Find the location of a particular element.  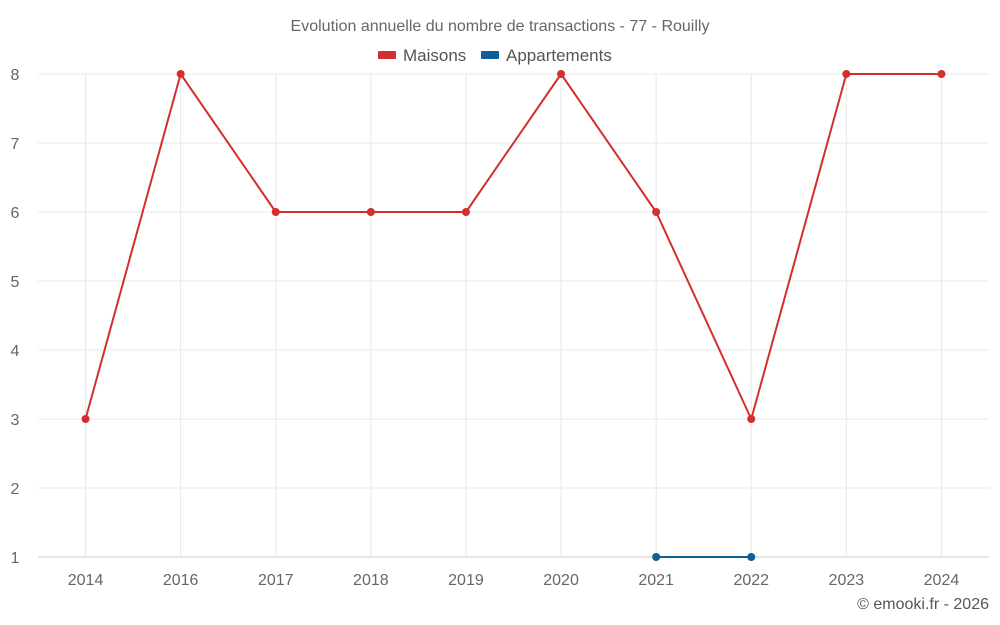

y-tick-label: 4 is located at coordinates (15, 351).